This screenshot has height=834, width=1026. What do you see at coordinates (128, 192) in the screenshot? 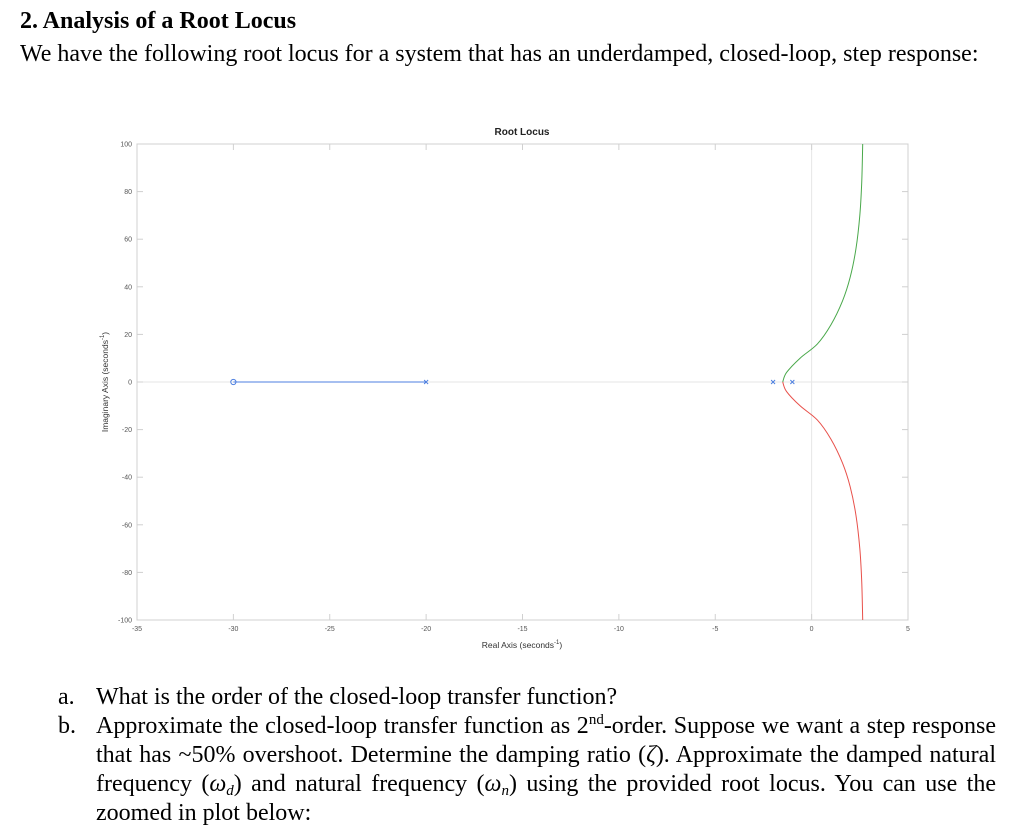
I see `y-tick-label: 80` at bounding box center [128, 192].